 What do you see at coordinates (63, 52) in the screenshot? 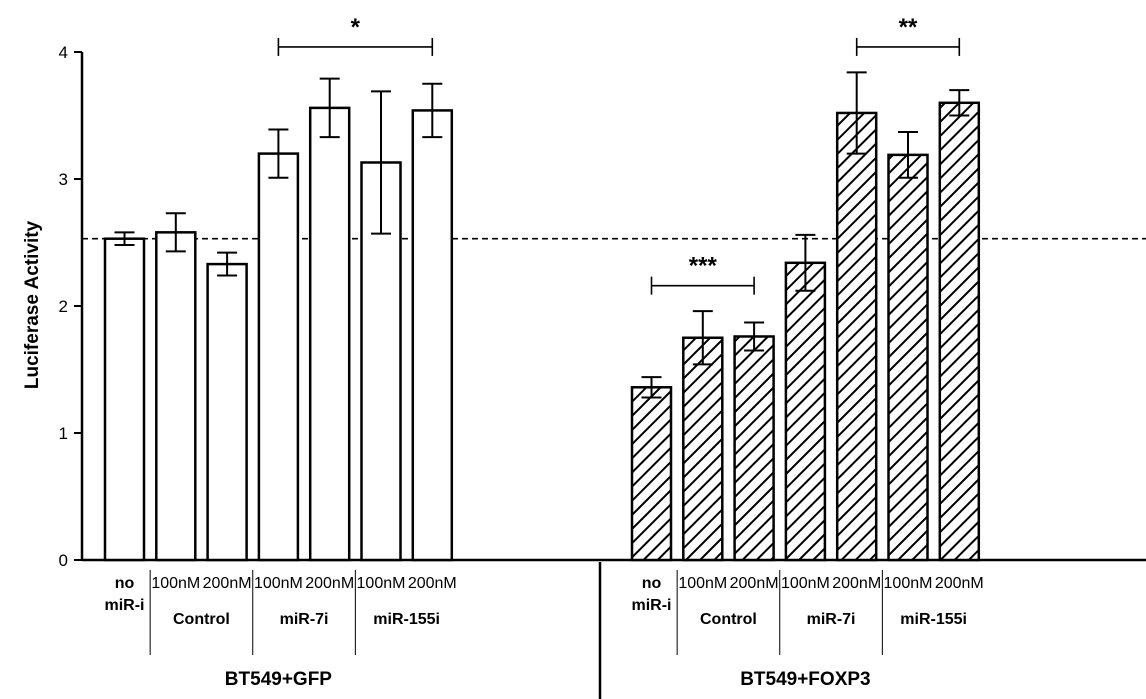
I see `y-tick-label: 4` at bounding box center [63, 52].